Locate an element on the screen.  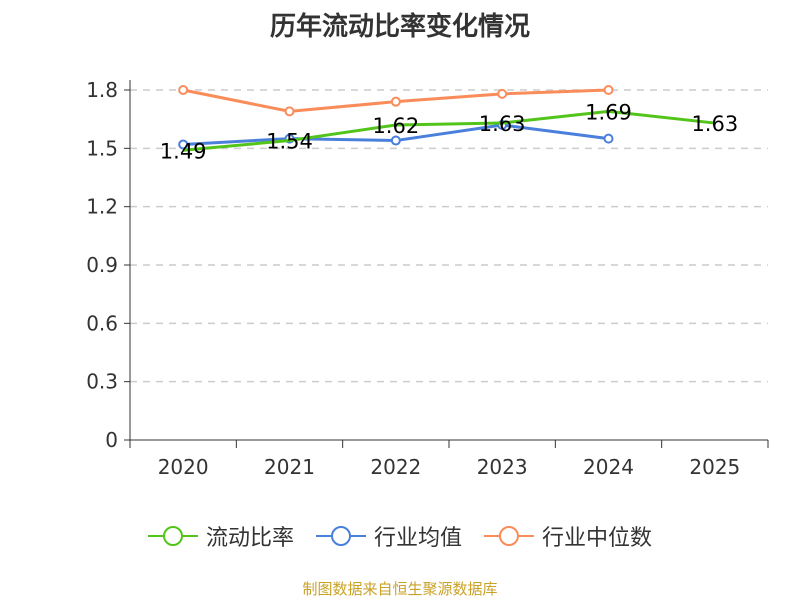
y-tick-label: 1.8 is located at coordinates (102, 90).